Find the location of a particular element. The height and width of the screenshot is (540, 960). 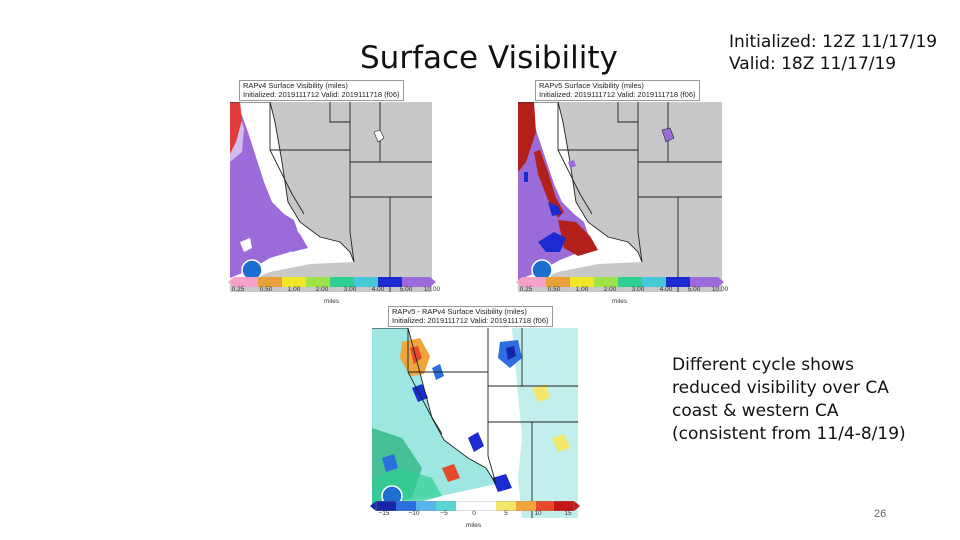

rapv5-colorbar-graphic is located at coordinates (620, 282).